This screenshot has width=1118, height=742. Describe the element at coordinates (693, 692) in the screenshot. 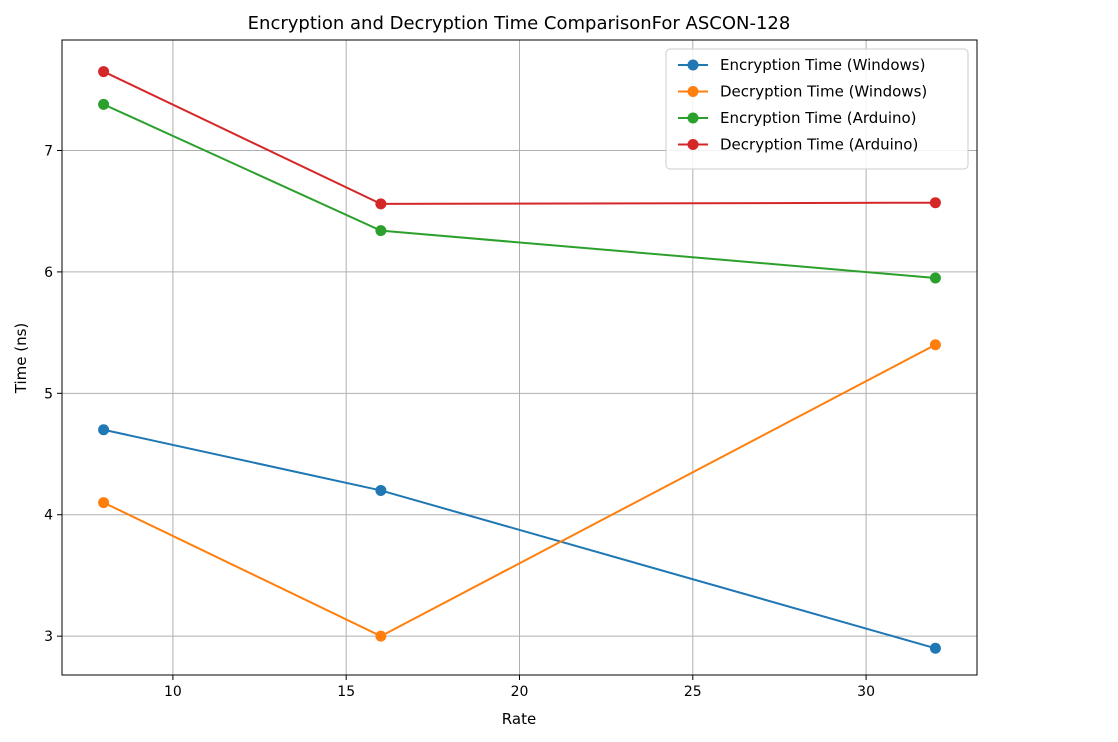

I see `x-tick-label: 25` at that location.